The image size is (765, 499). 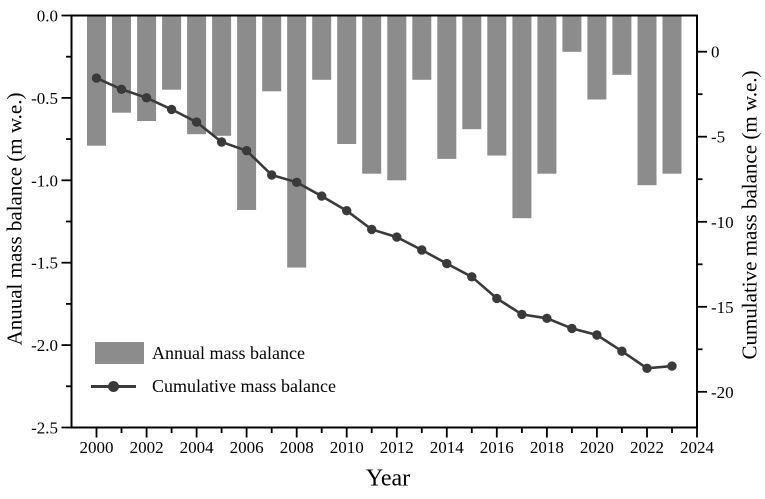 What do you see at coordinates (297, 447) in the screenshot?
I see `x-tick-label-2008: 2008` at bounding box center [297, 447].